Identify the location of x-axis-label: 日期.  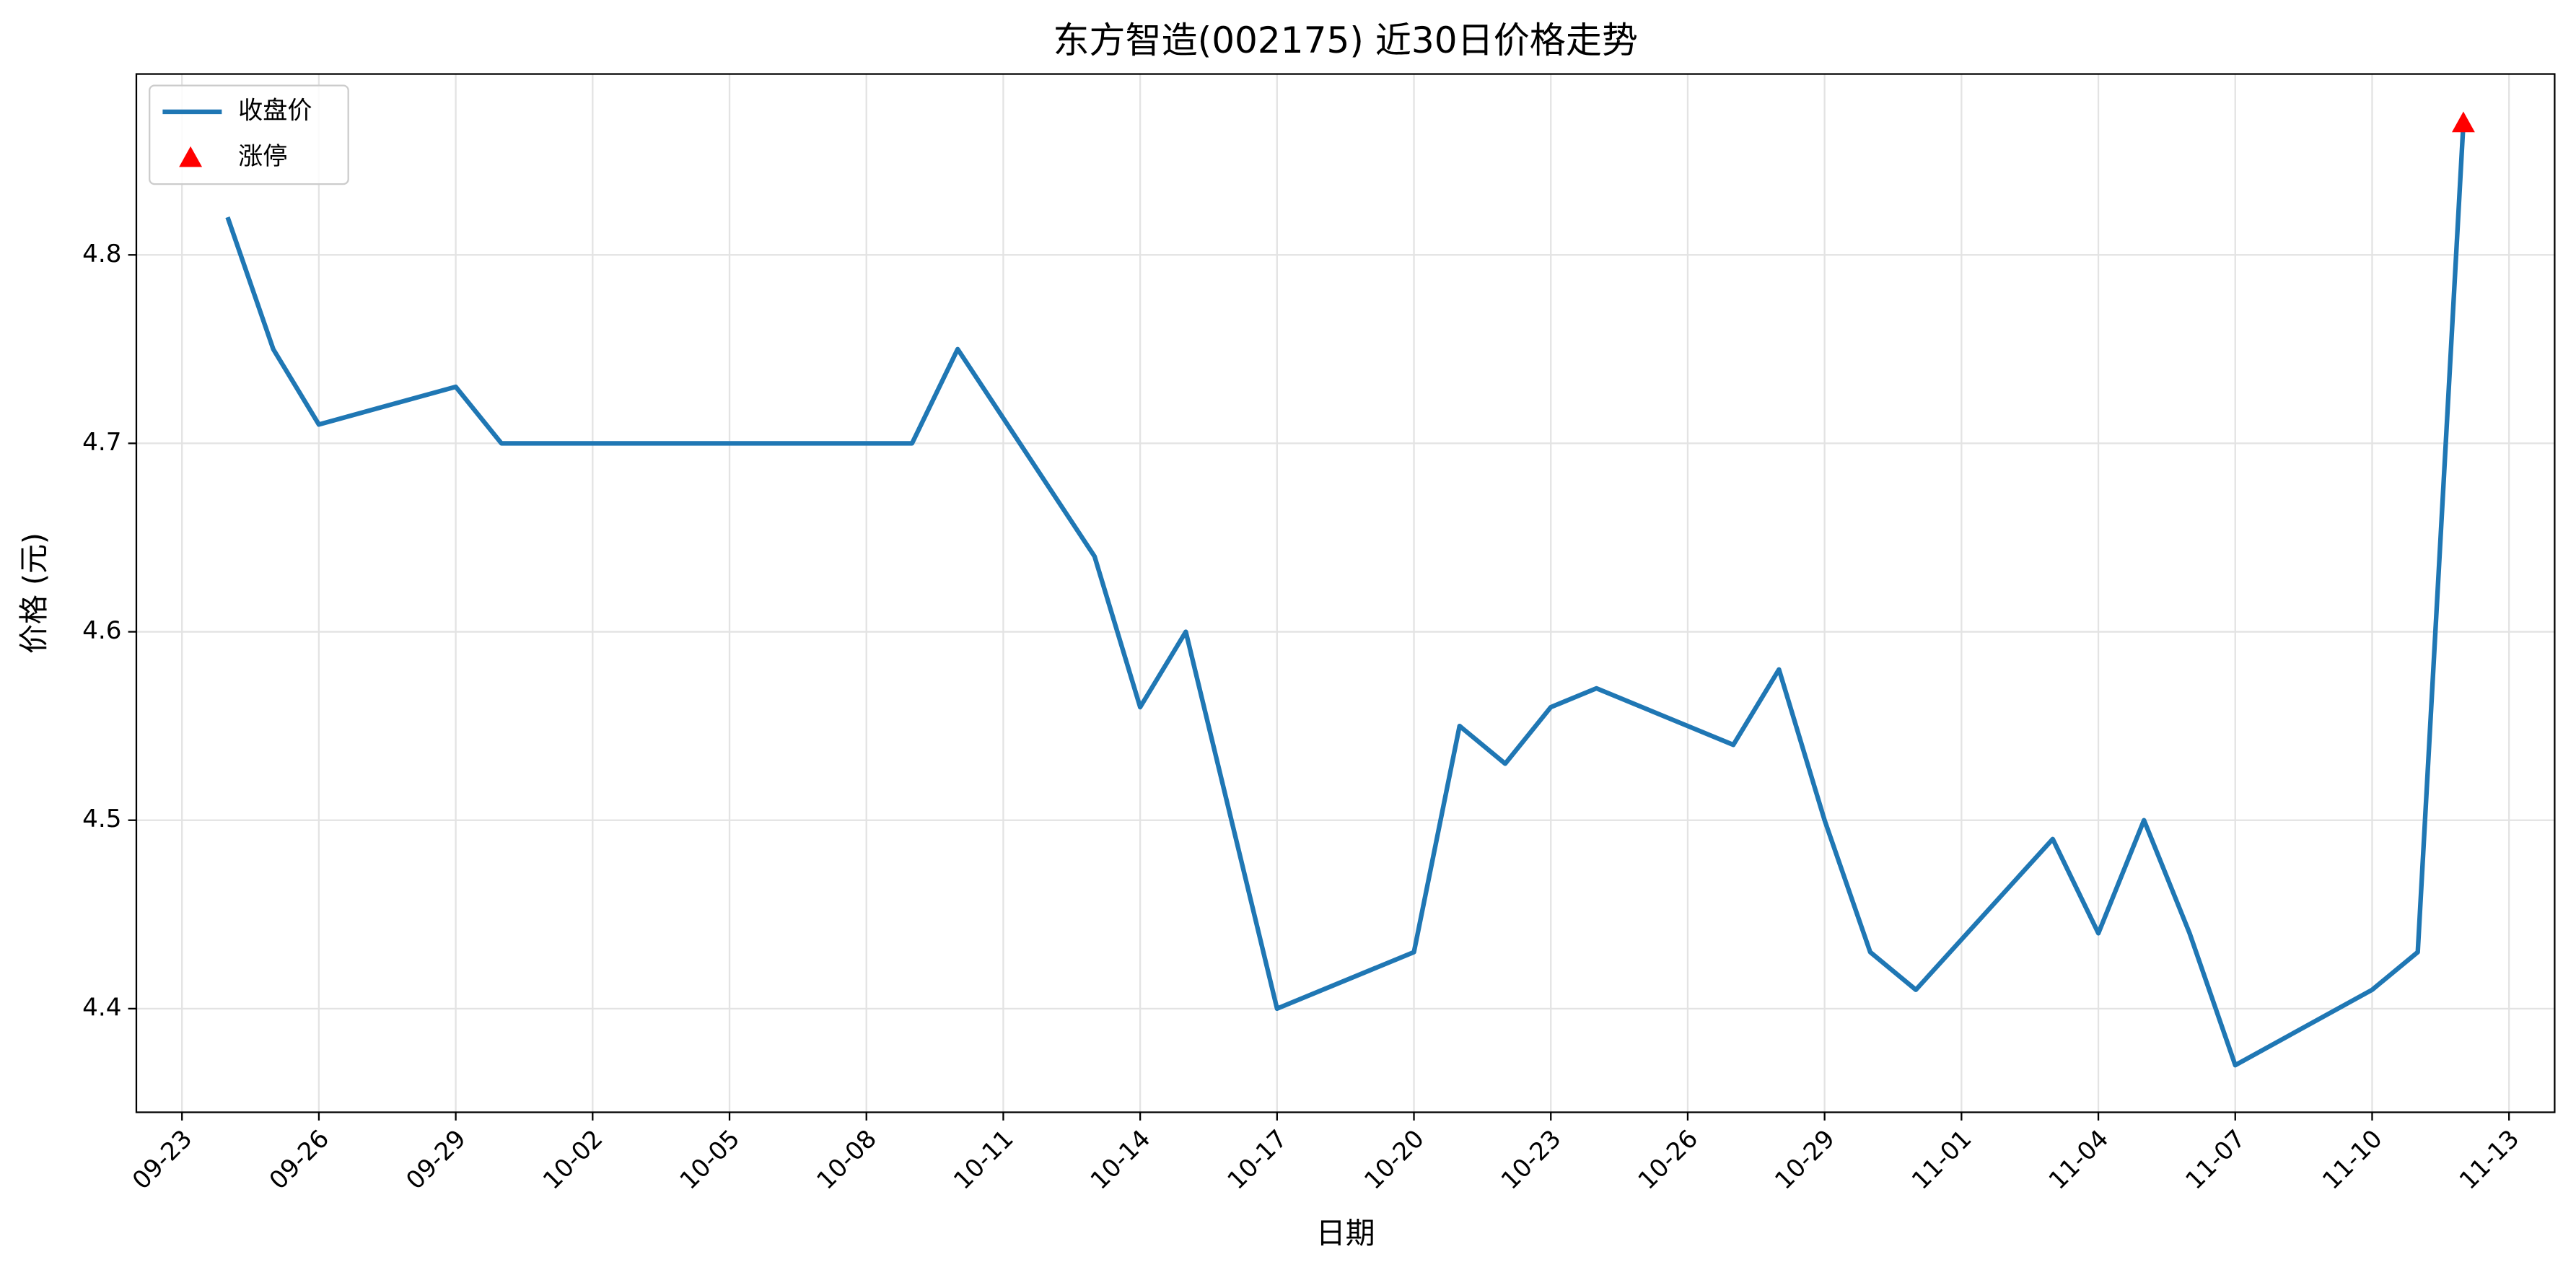
(1345, 1233).